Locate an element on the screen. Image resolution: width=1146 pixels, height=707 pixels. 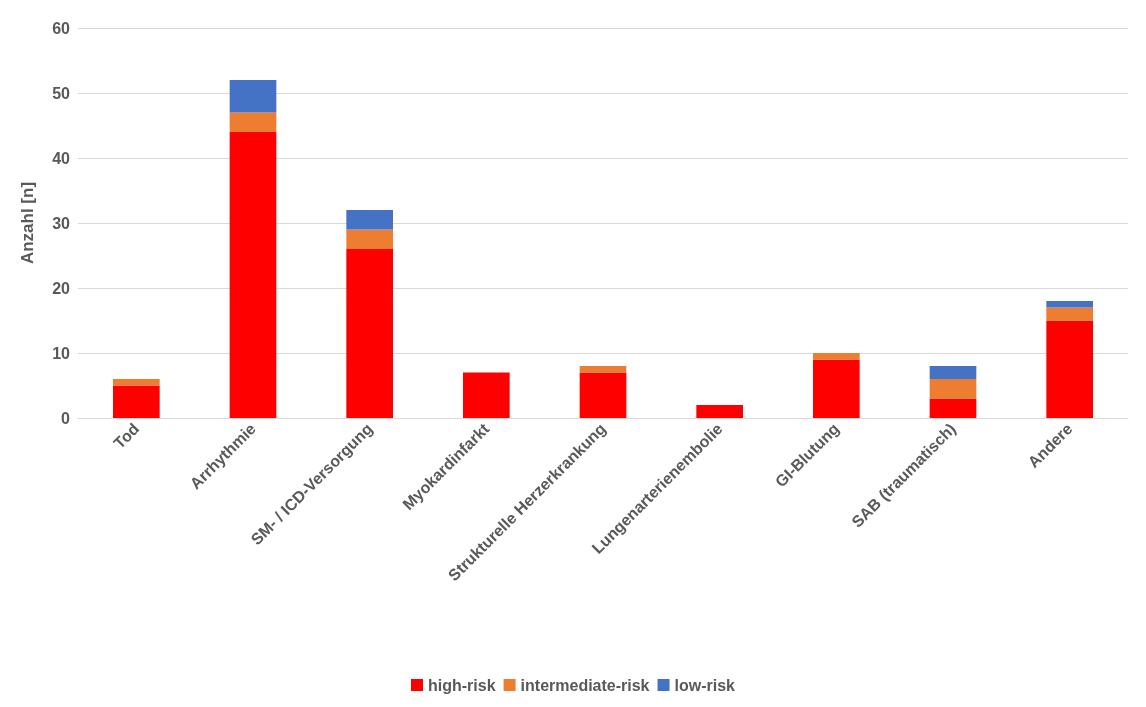
y-tick-label: 50 is located at coordinates (61, 93).